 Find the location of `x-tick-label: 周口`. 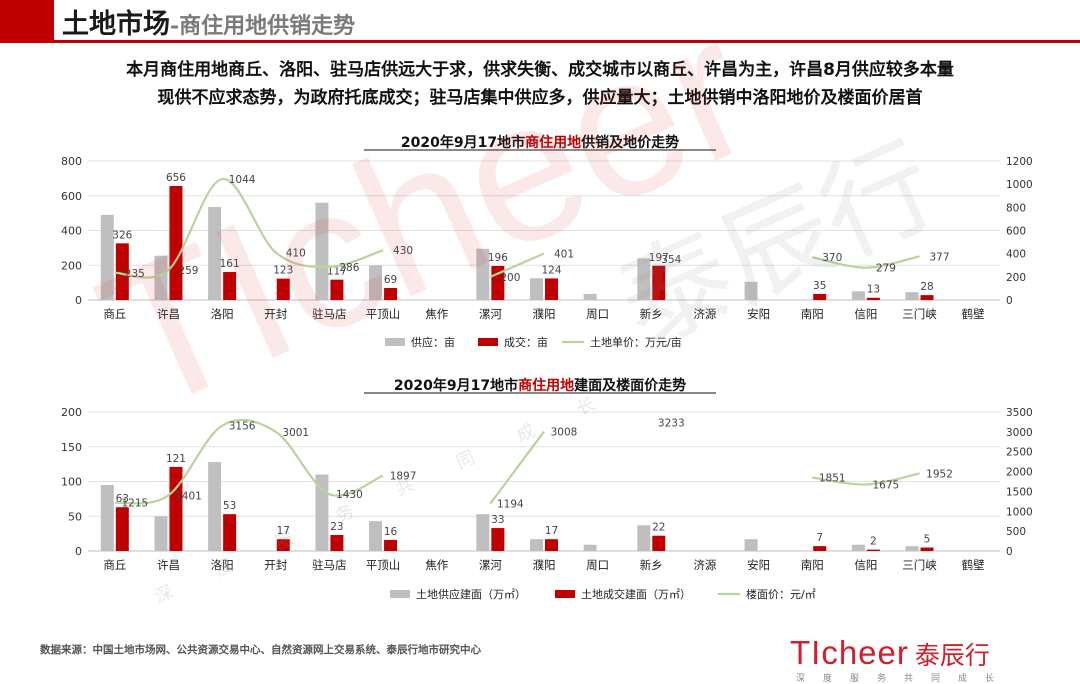

x-tick-label: 周口 is located at coordinates (597, 565).